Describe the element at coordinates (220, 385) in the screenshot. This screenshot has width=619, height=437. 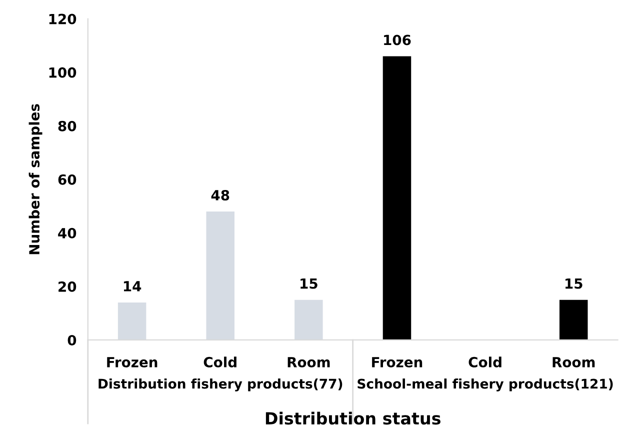
I see `text: Distribution fishery products(77)` at that location.